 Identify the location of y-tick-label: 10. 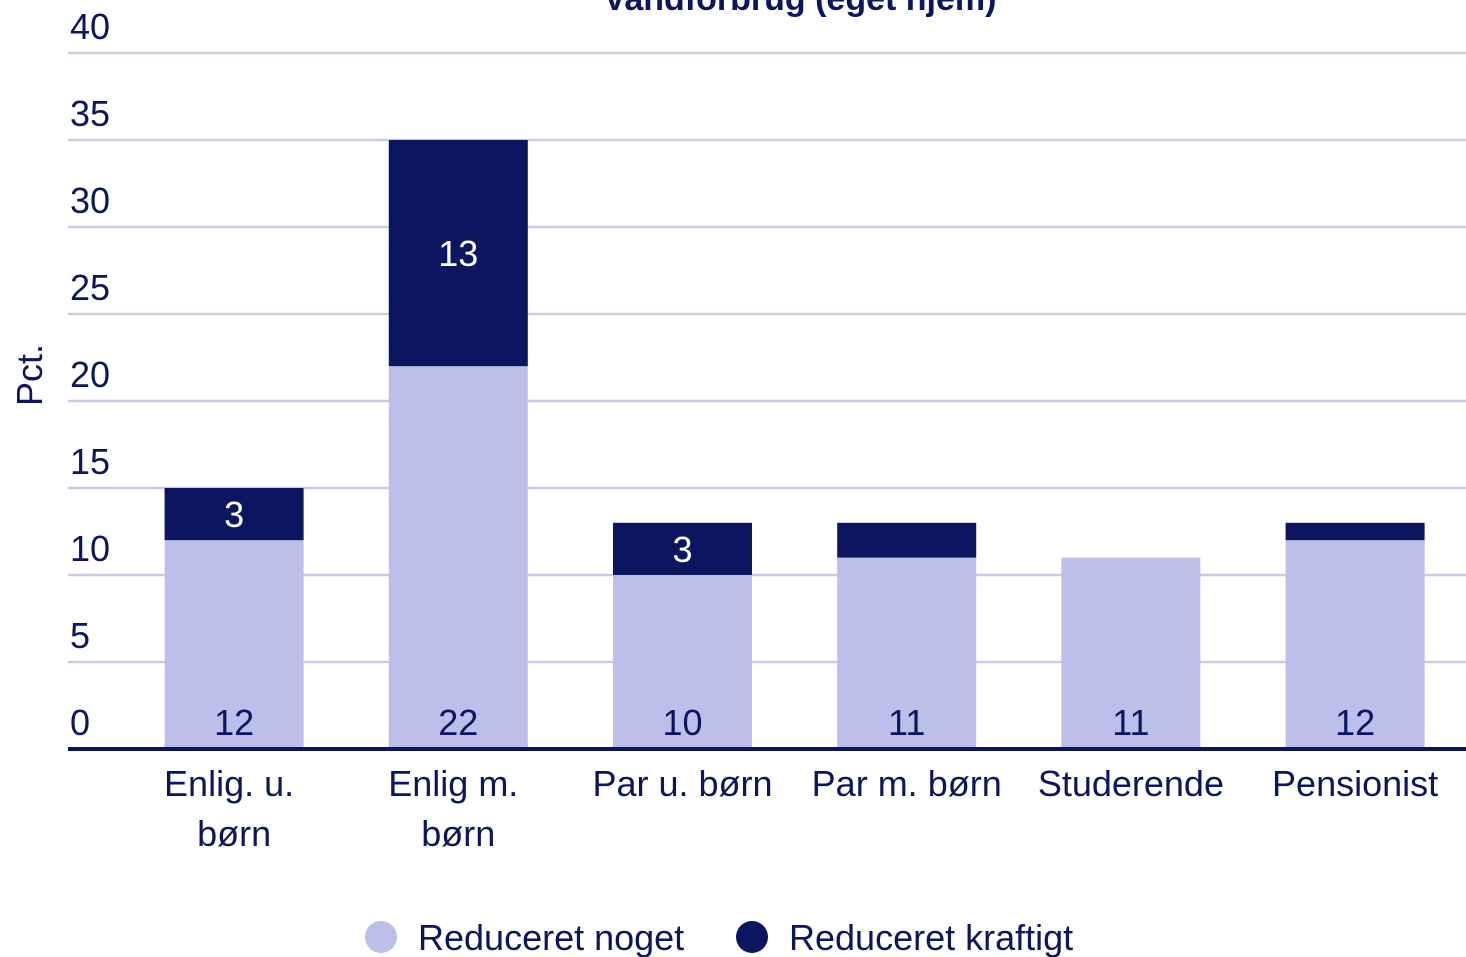
(90, 548).